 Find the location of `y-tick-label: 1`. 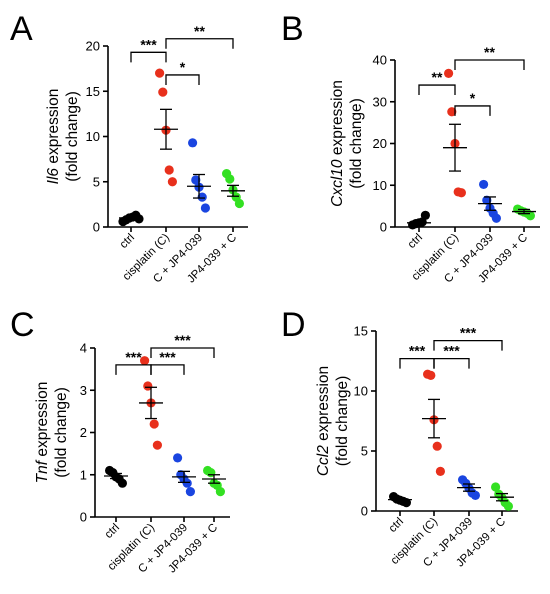

y-tick-label: 1 is located at coordinates (83, 474).